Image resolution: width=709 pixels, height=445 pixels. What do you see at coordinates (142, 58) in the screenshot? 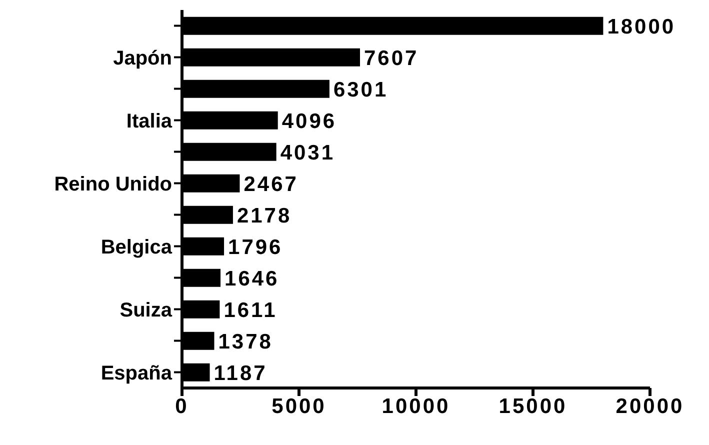
I see `y-tick-label: Japón` at bounding box center [142, 58].